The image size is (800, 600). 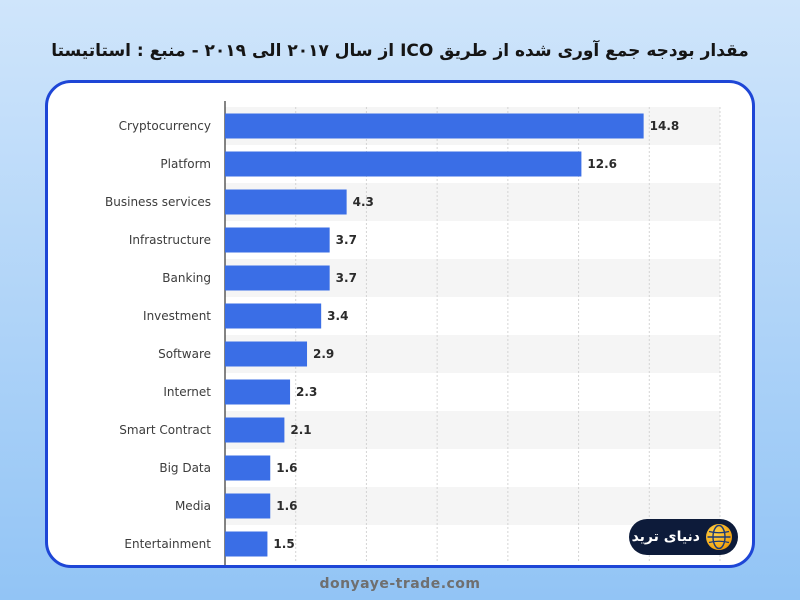 What do you see at coordinates (193, 506) in the screenshot?
I see `category-label: Media` at bounding box center [193, 506].